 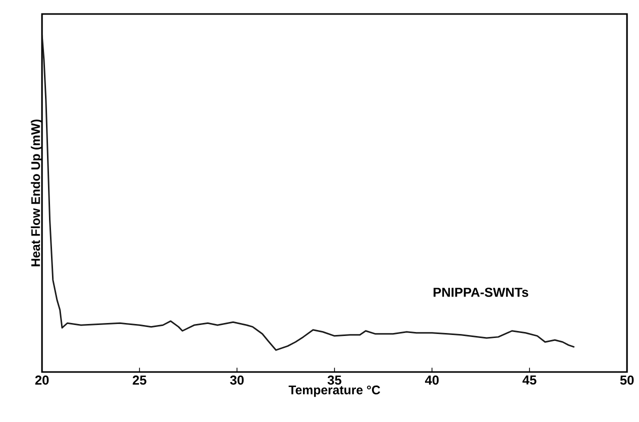 I want to click on x-tick-label: 45, so click(x=529, y=380).